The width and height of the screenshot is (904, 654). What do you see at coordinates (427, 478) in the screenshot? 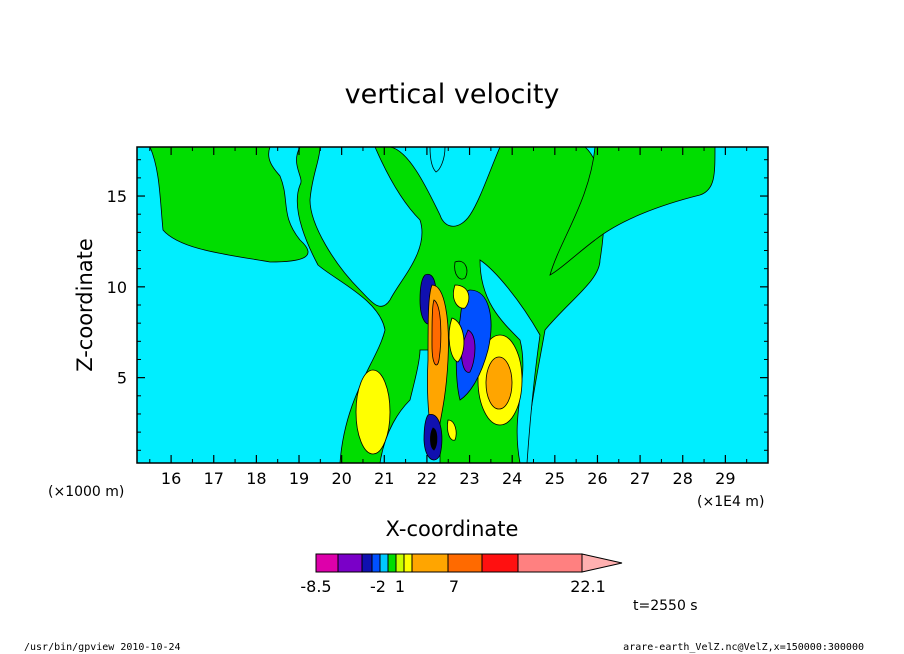
I see `x-tick-label: 22` at bounding box center [427, 478].